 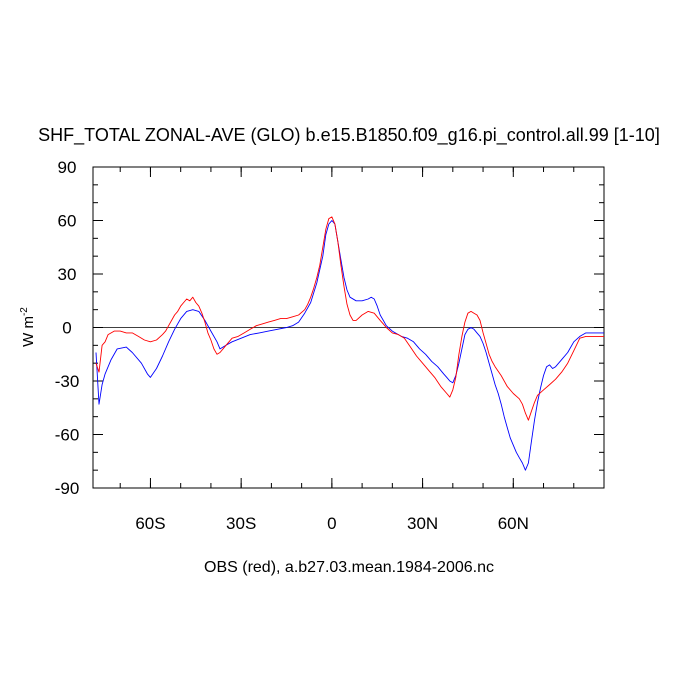 I want to click on y-tick-label: 30, so click(x=67, y=274).